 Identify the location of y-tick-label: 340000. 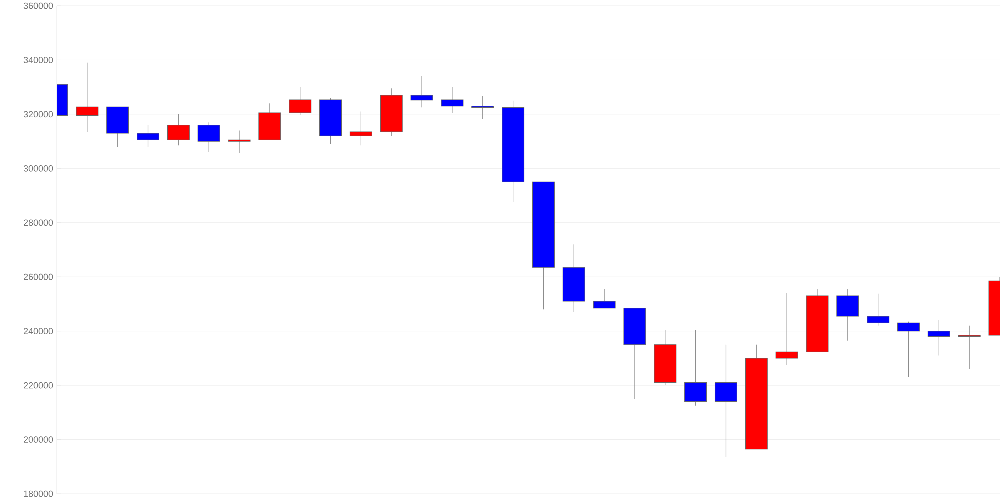
(39, 60).